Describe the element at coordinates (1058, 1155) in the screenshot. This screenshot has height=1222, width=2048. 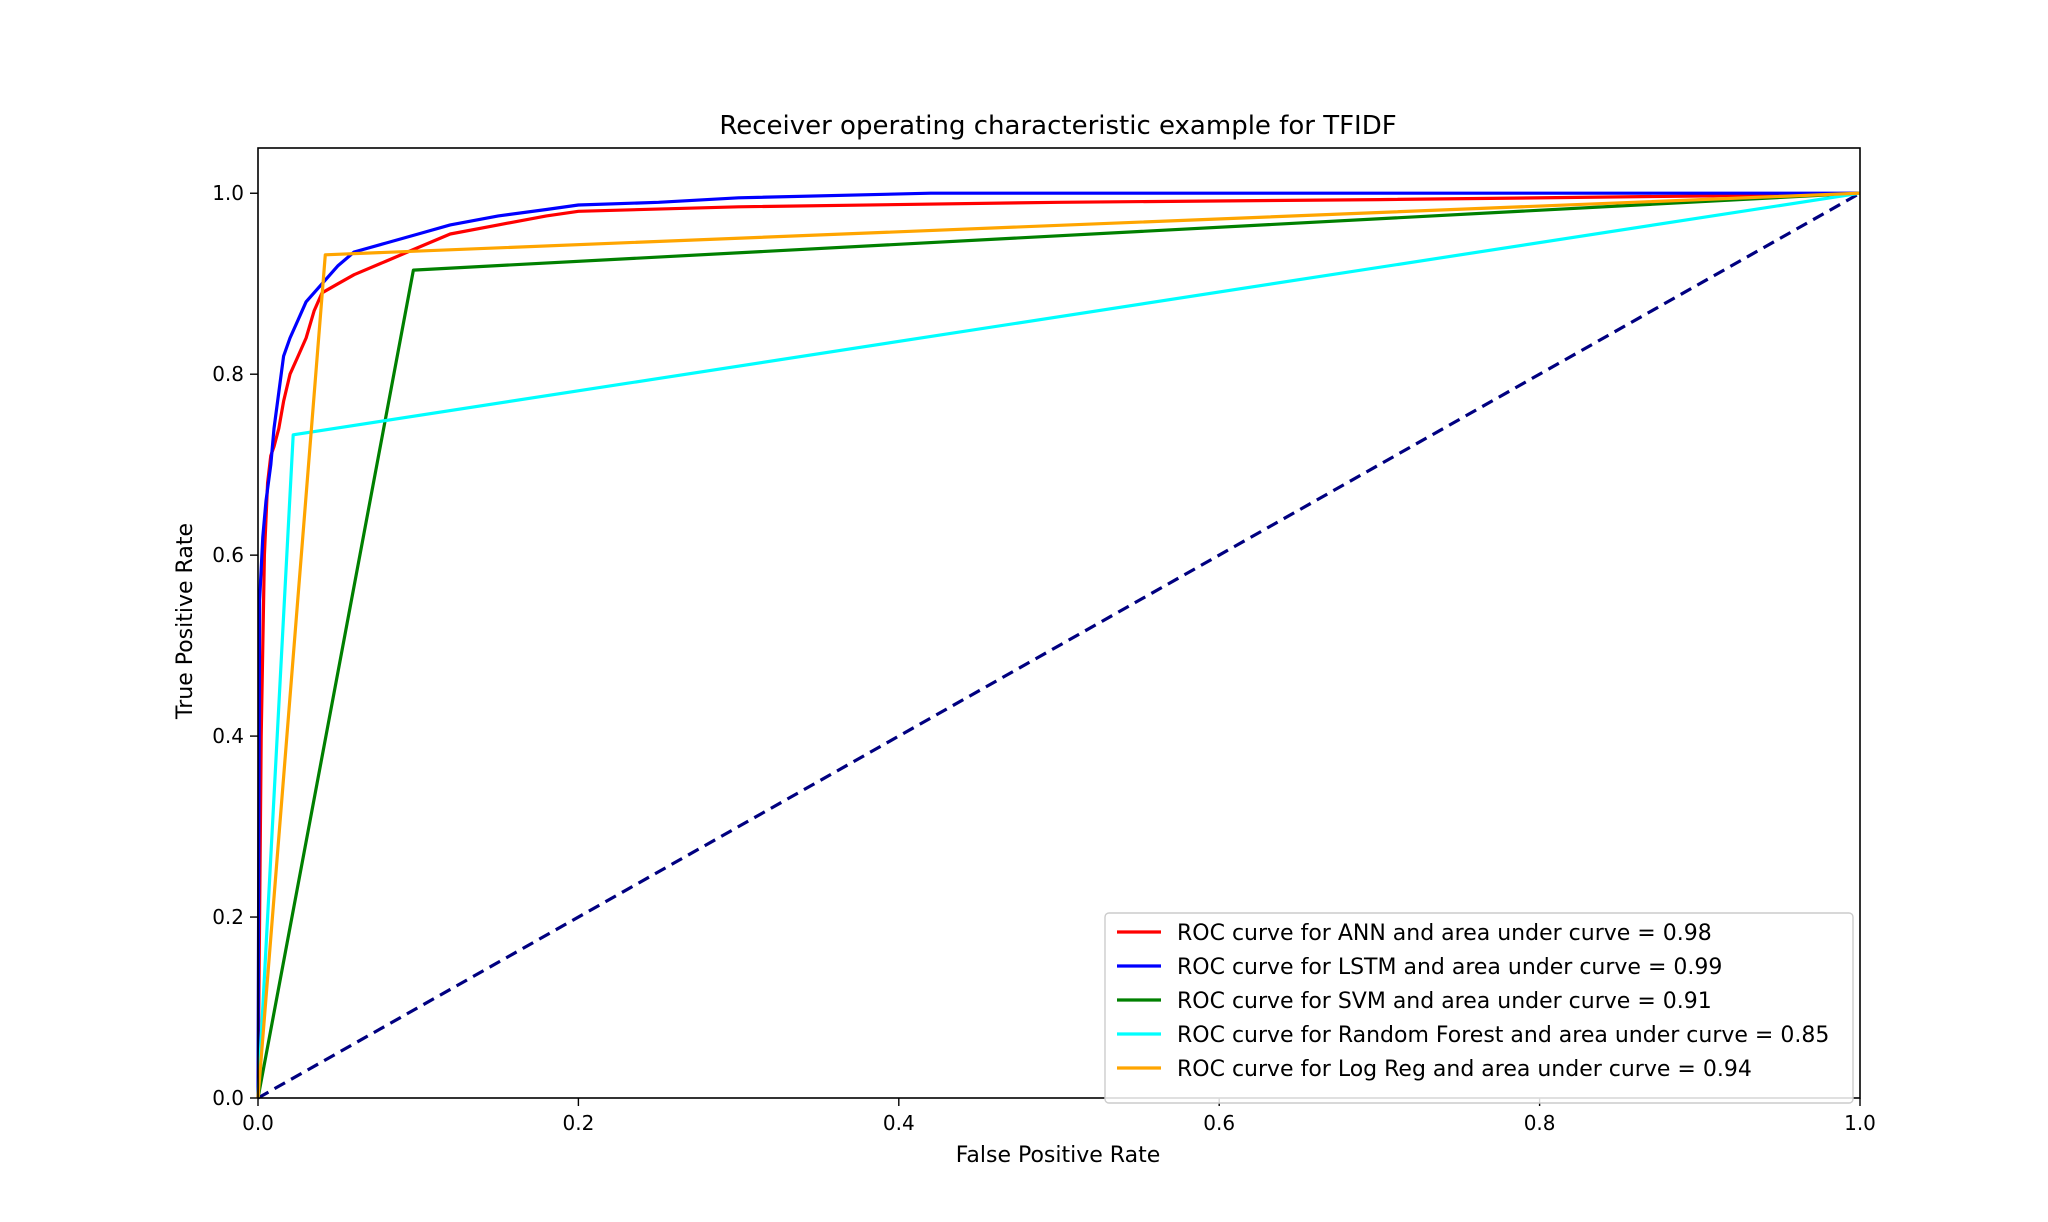
I see `x-axis-label: False Positive Rate` at that location.